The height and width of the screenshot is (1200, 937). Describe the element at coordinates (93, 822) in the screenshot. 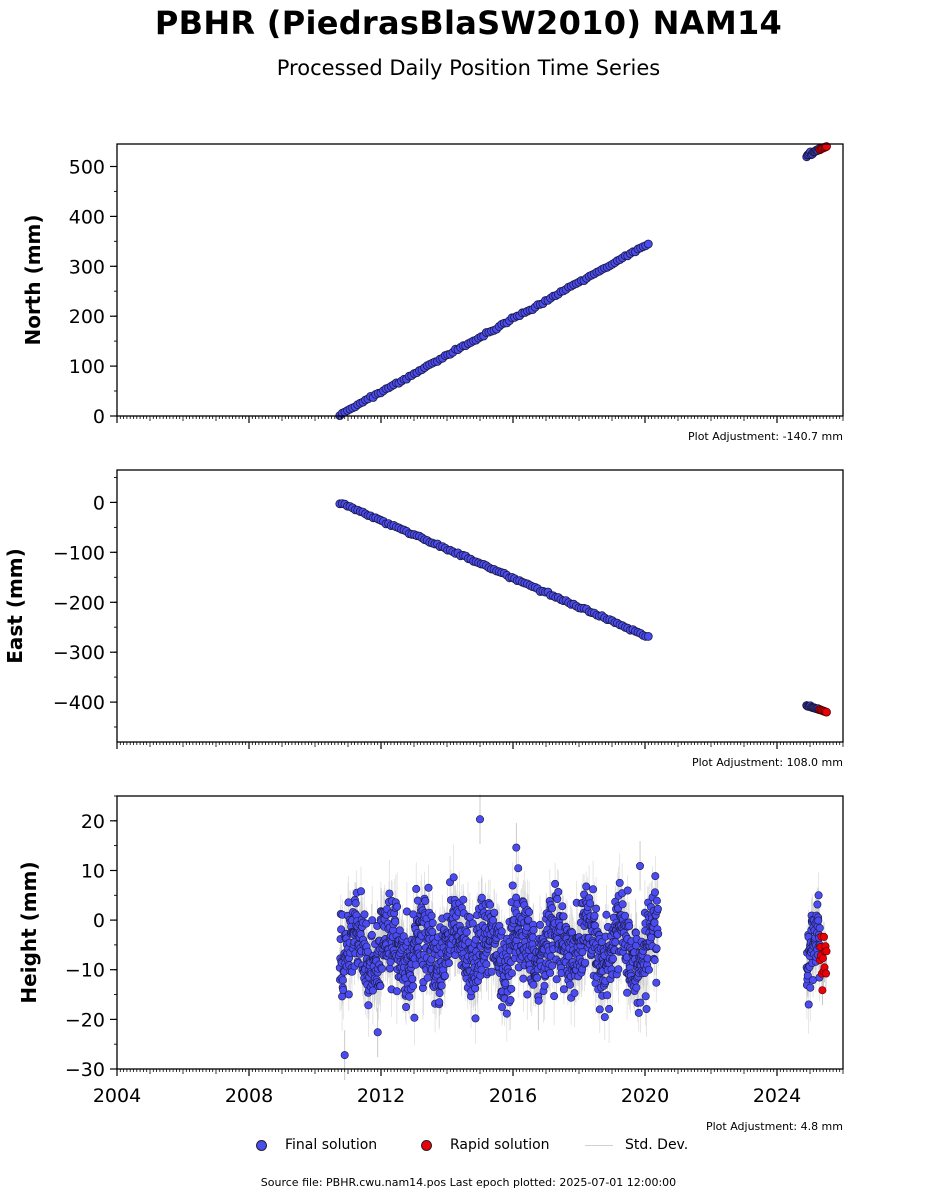

I see `height-y-tick-label: 20` at that location.